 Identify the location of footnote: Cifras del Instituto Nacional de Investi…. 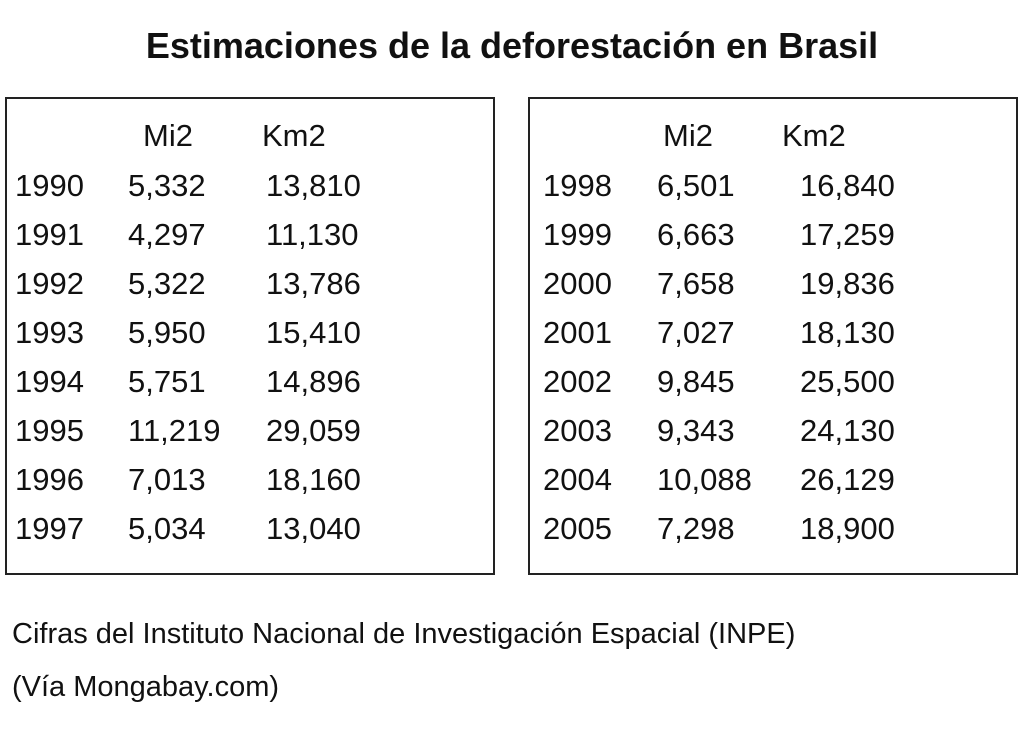
(404, 634).